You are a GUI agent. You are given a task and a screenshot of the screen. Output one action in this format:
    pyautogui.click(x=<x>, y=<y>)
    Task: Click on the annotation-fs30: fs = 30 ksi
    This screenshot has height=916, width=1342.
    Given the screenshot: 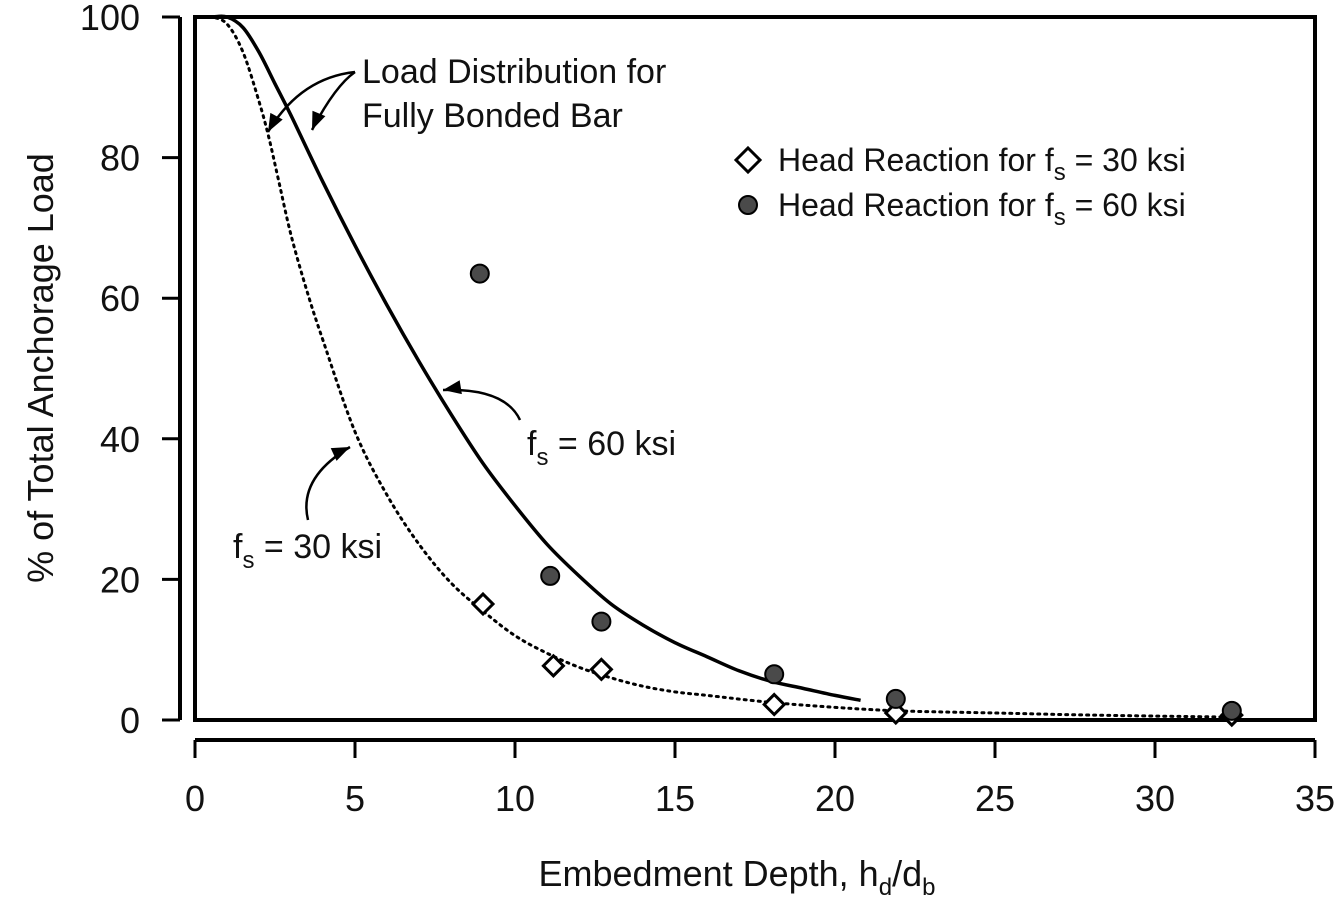 What is the action you would take?
    pyautogui.click(x=307, y=551)
    